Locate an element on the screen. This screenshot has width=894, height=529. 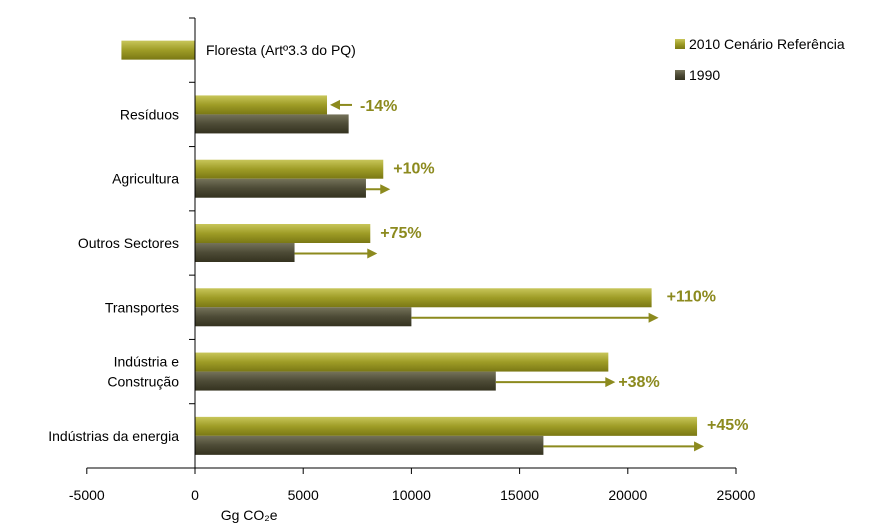
x-tick-label: 25000 is located at coordinates (736, 495).